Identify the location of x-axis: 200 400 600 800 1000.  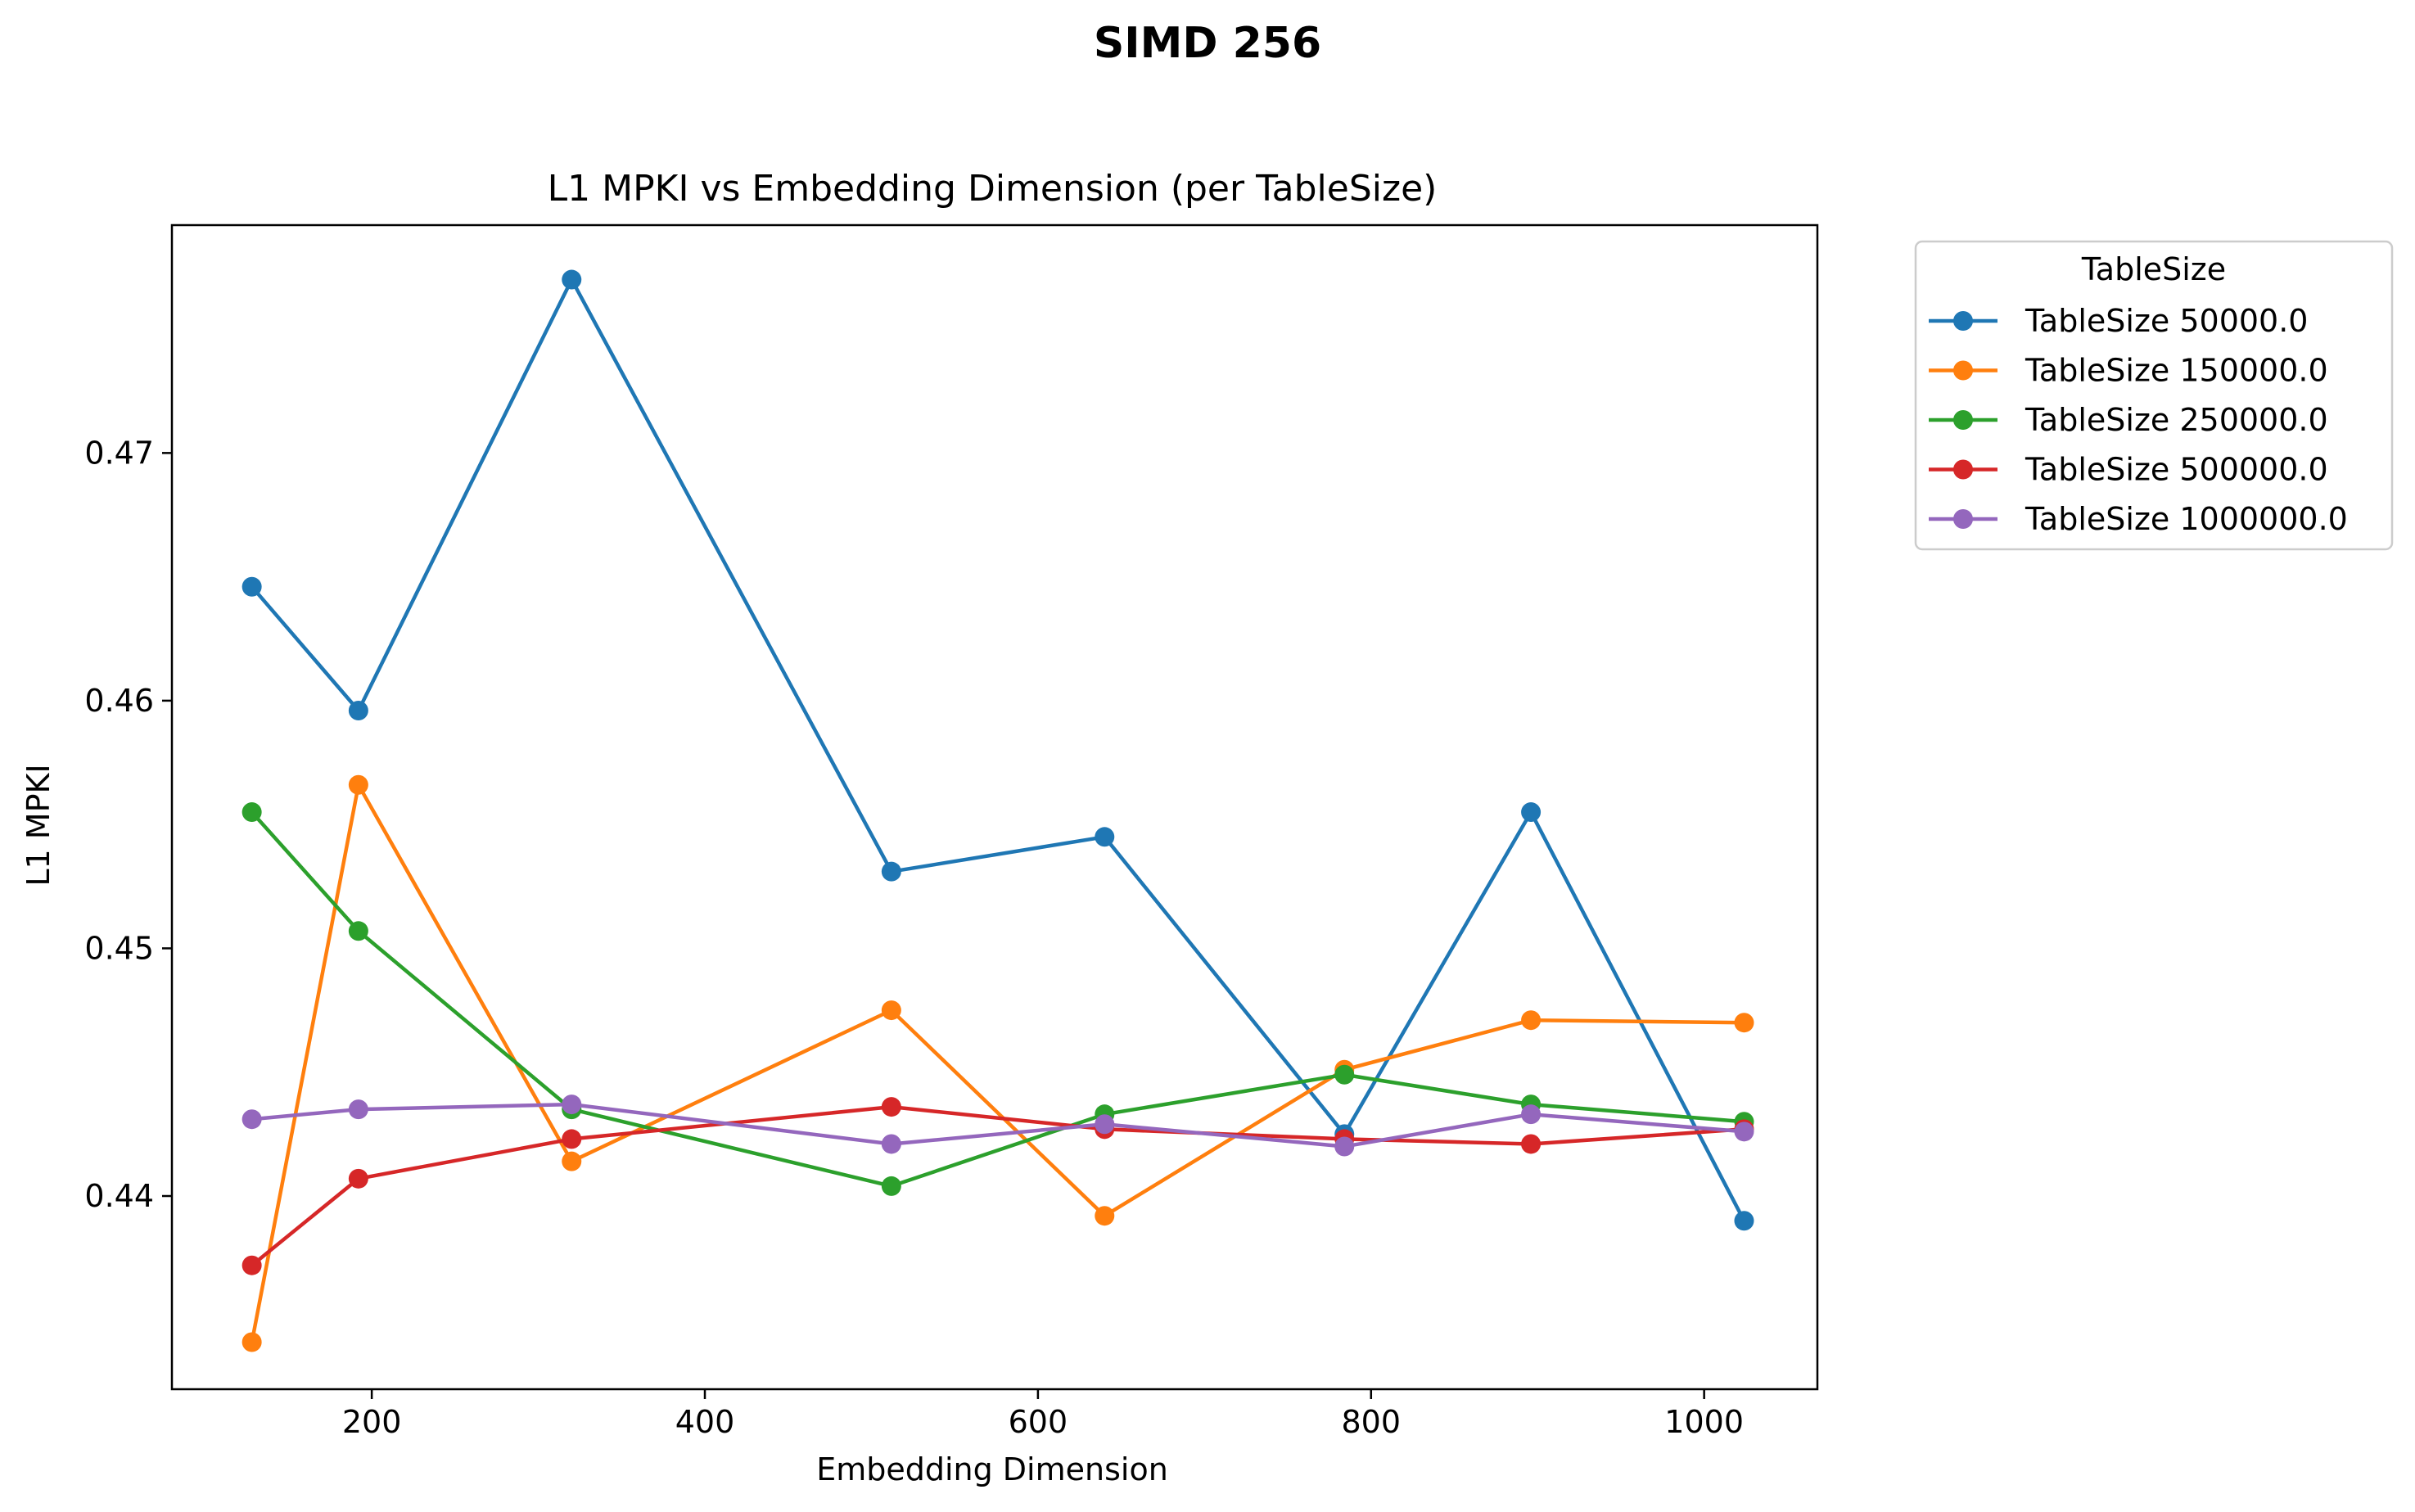
(1043, 1414).